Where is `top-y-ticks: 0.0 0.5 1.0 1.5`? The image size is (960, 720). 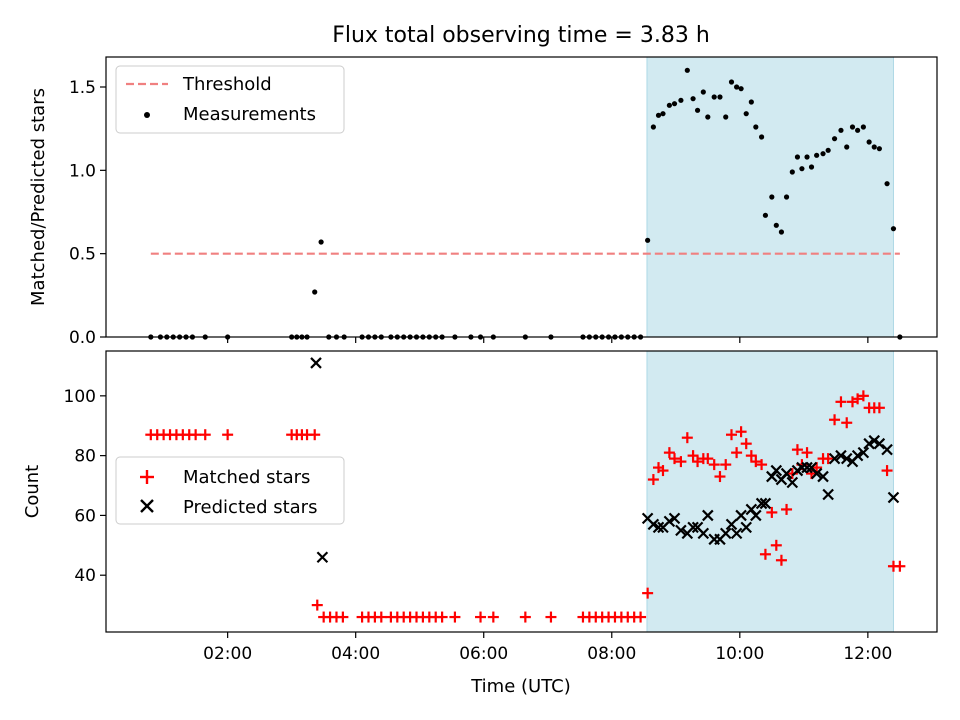 top-y-ticks: 0.0 0.5 1.0 1.5 is located at coordinates (87, 213).